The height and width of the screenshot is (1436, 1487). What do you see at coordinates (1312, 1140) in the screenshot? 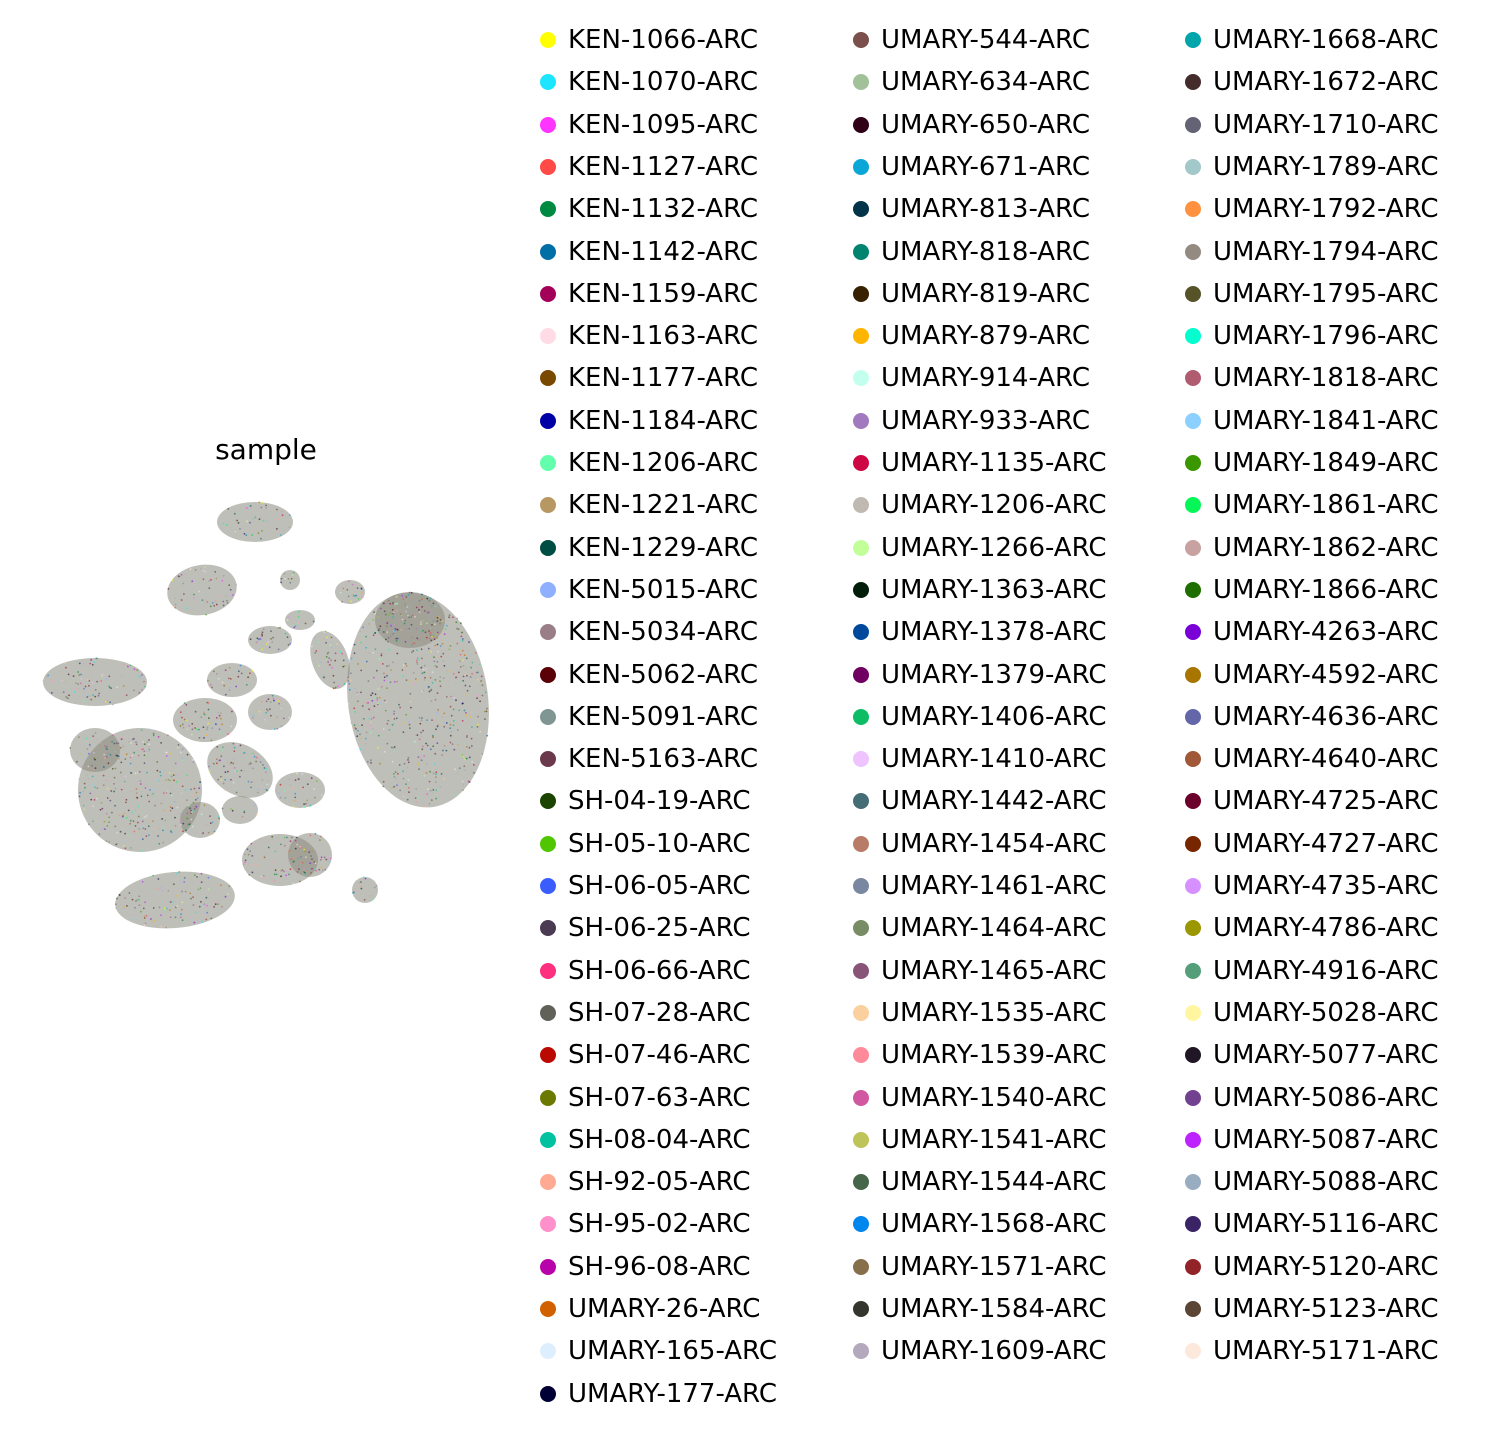
I see `legend-item: UMARY-5087-ARC` at bounding box center [1312, 1140].